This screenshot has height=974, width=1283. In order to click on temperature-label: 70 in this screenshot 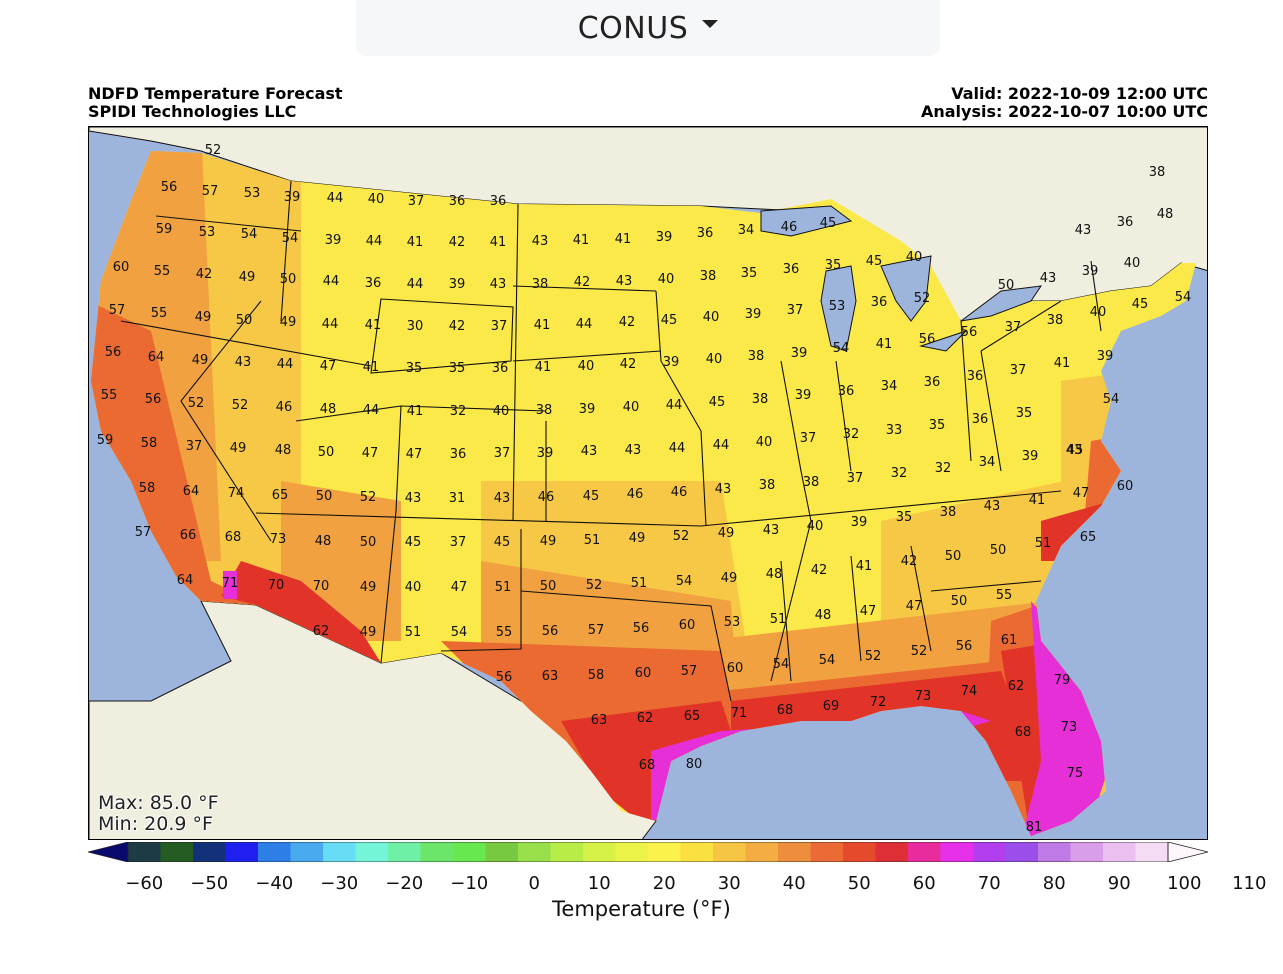, I will do `click(276, 585)`.